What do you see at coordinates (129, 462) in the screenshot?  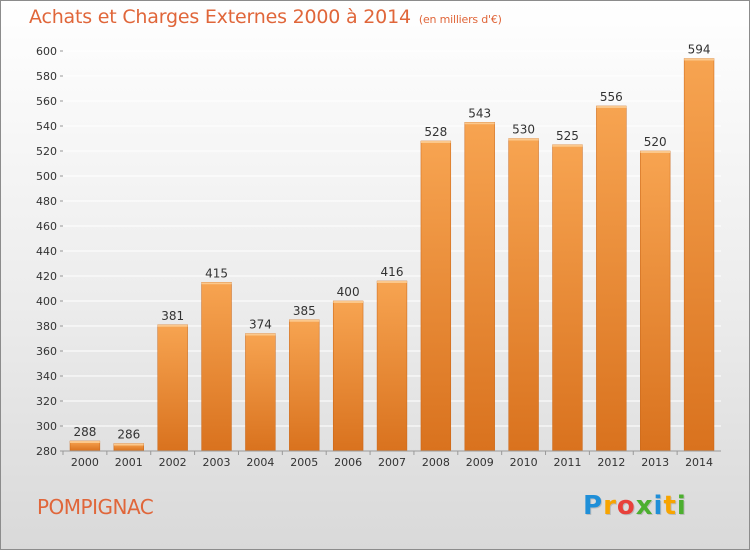 I see `x-tick-label: 2001` at bounding box center [129, 462].